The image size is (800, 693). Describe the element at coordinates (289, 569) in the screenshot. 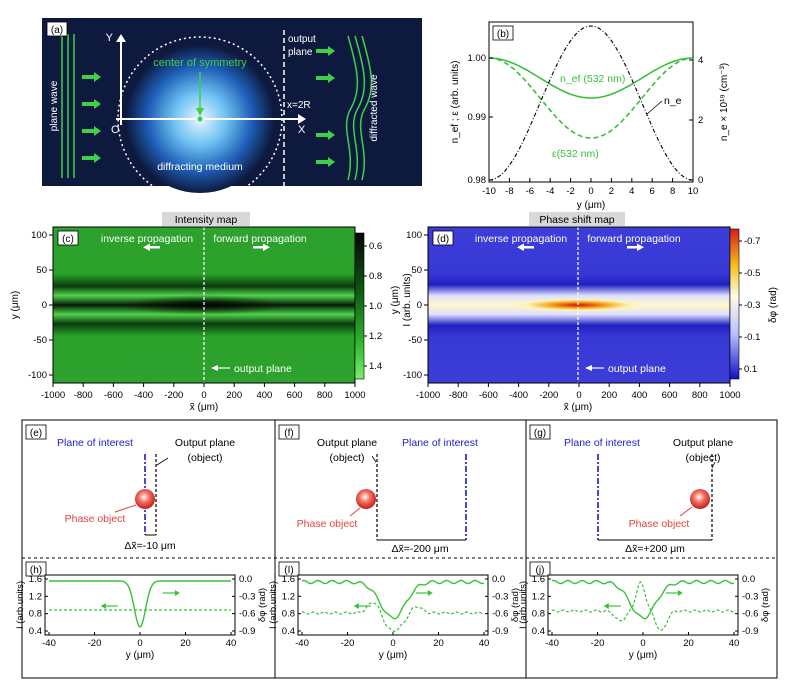

I see `panel-i-tag` at that location.